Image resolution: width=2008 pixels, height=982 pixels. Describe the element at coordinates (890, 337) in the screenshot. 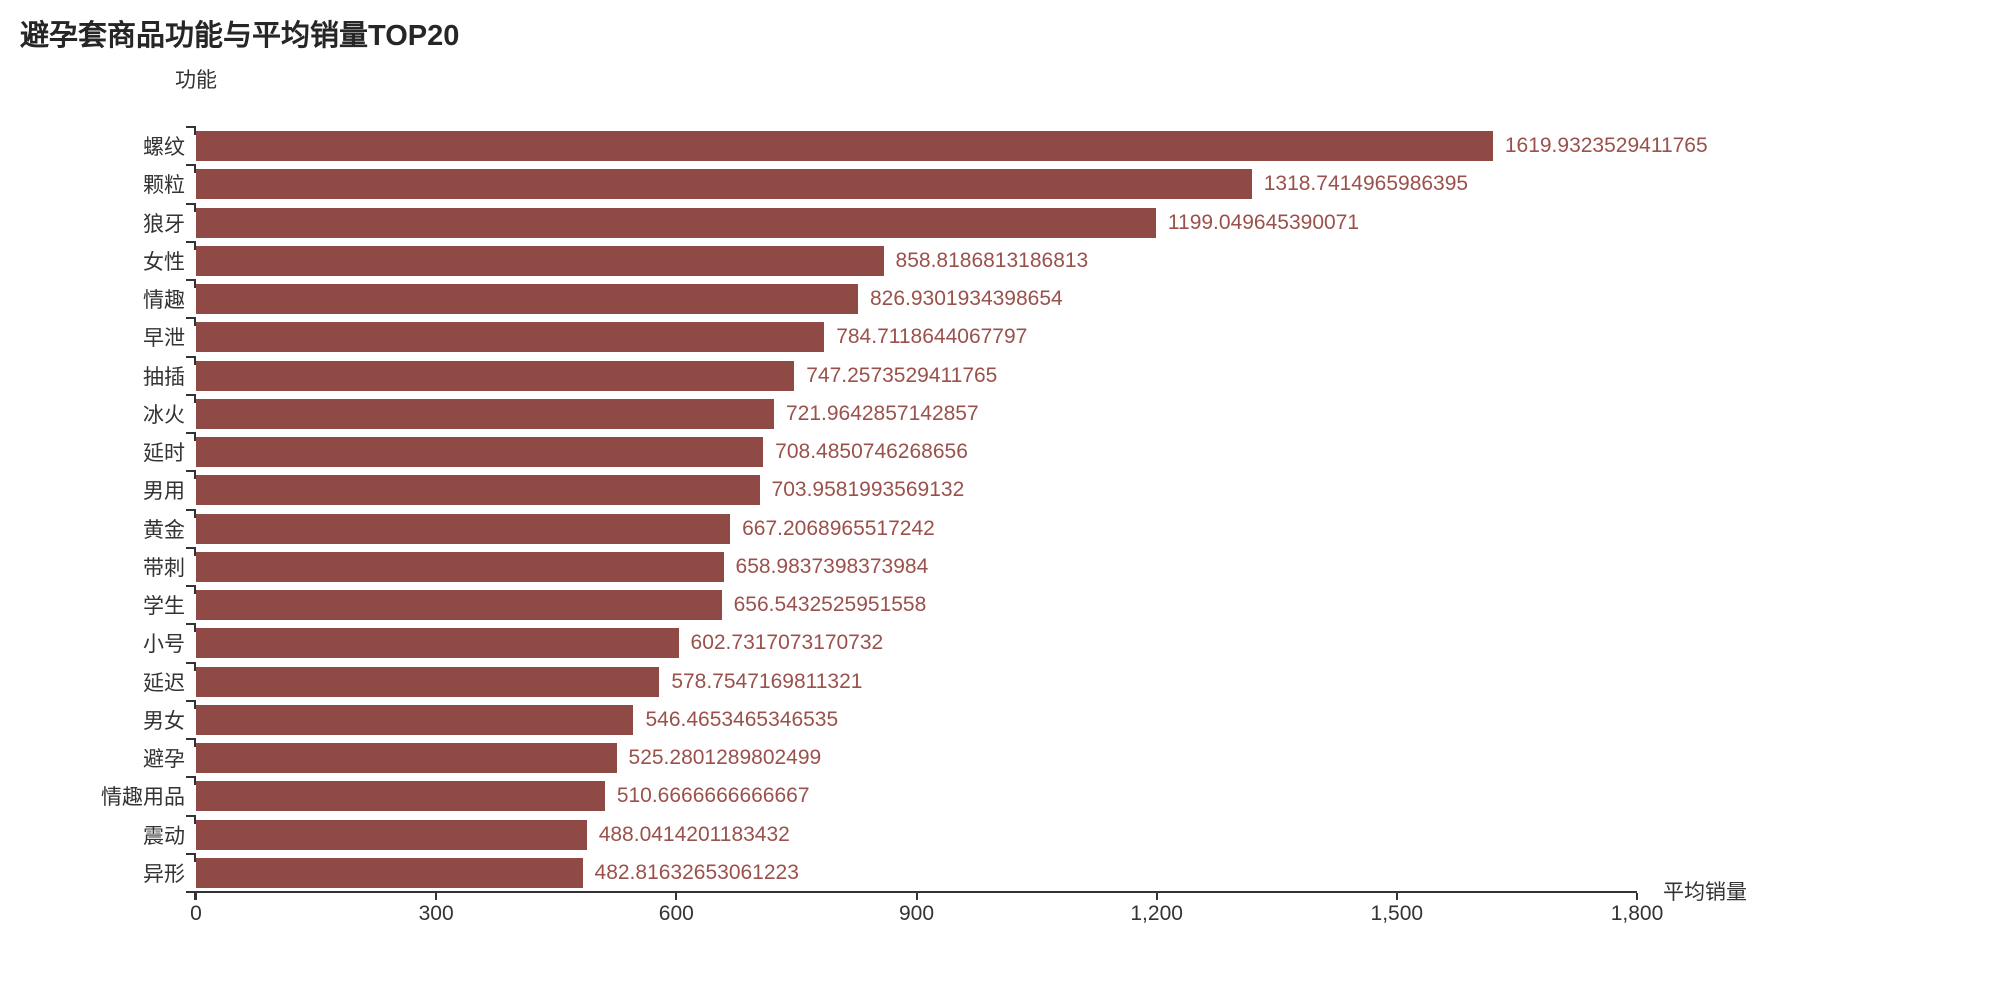

I see `bar-row: 早泄 784.7118644067797` at that location.